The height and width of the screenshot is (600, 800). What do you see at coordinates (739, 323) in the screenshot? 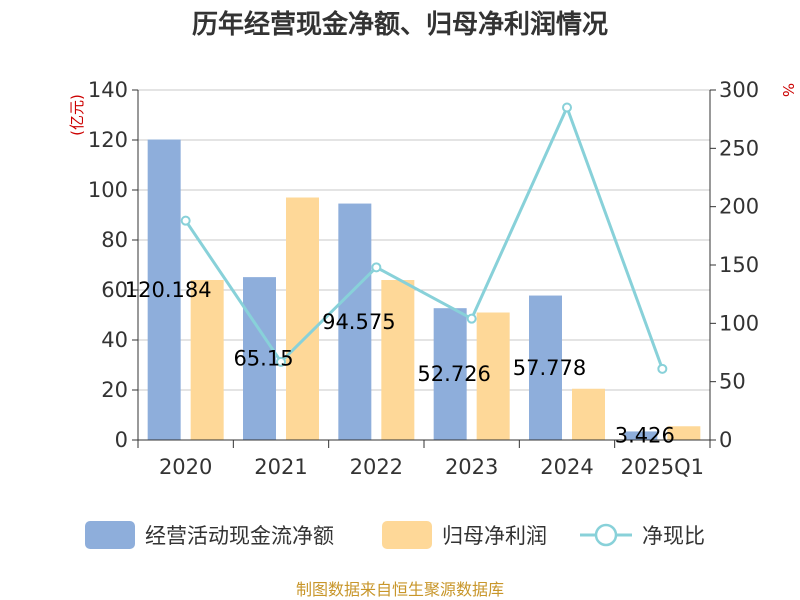
I see `y-right-tick-label: 100` at bounding box center [739, 323].